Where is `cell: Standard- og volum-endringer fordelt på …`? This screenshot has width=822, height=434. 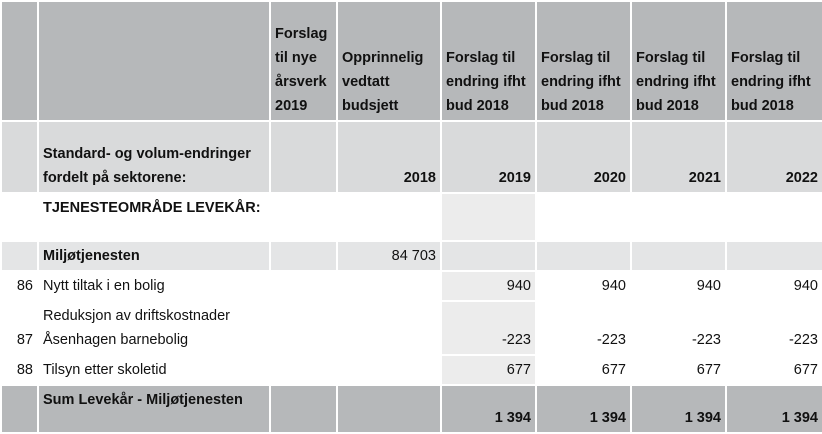
cell: Standard- og volum-endringer fordelt på … is located at coordinates (154, 157).